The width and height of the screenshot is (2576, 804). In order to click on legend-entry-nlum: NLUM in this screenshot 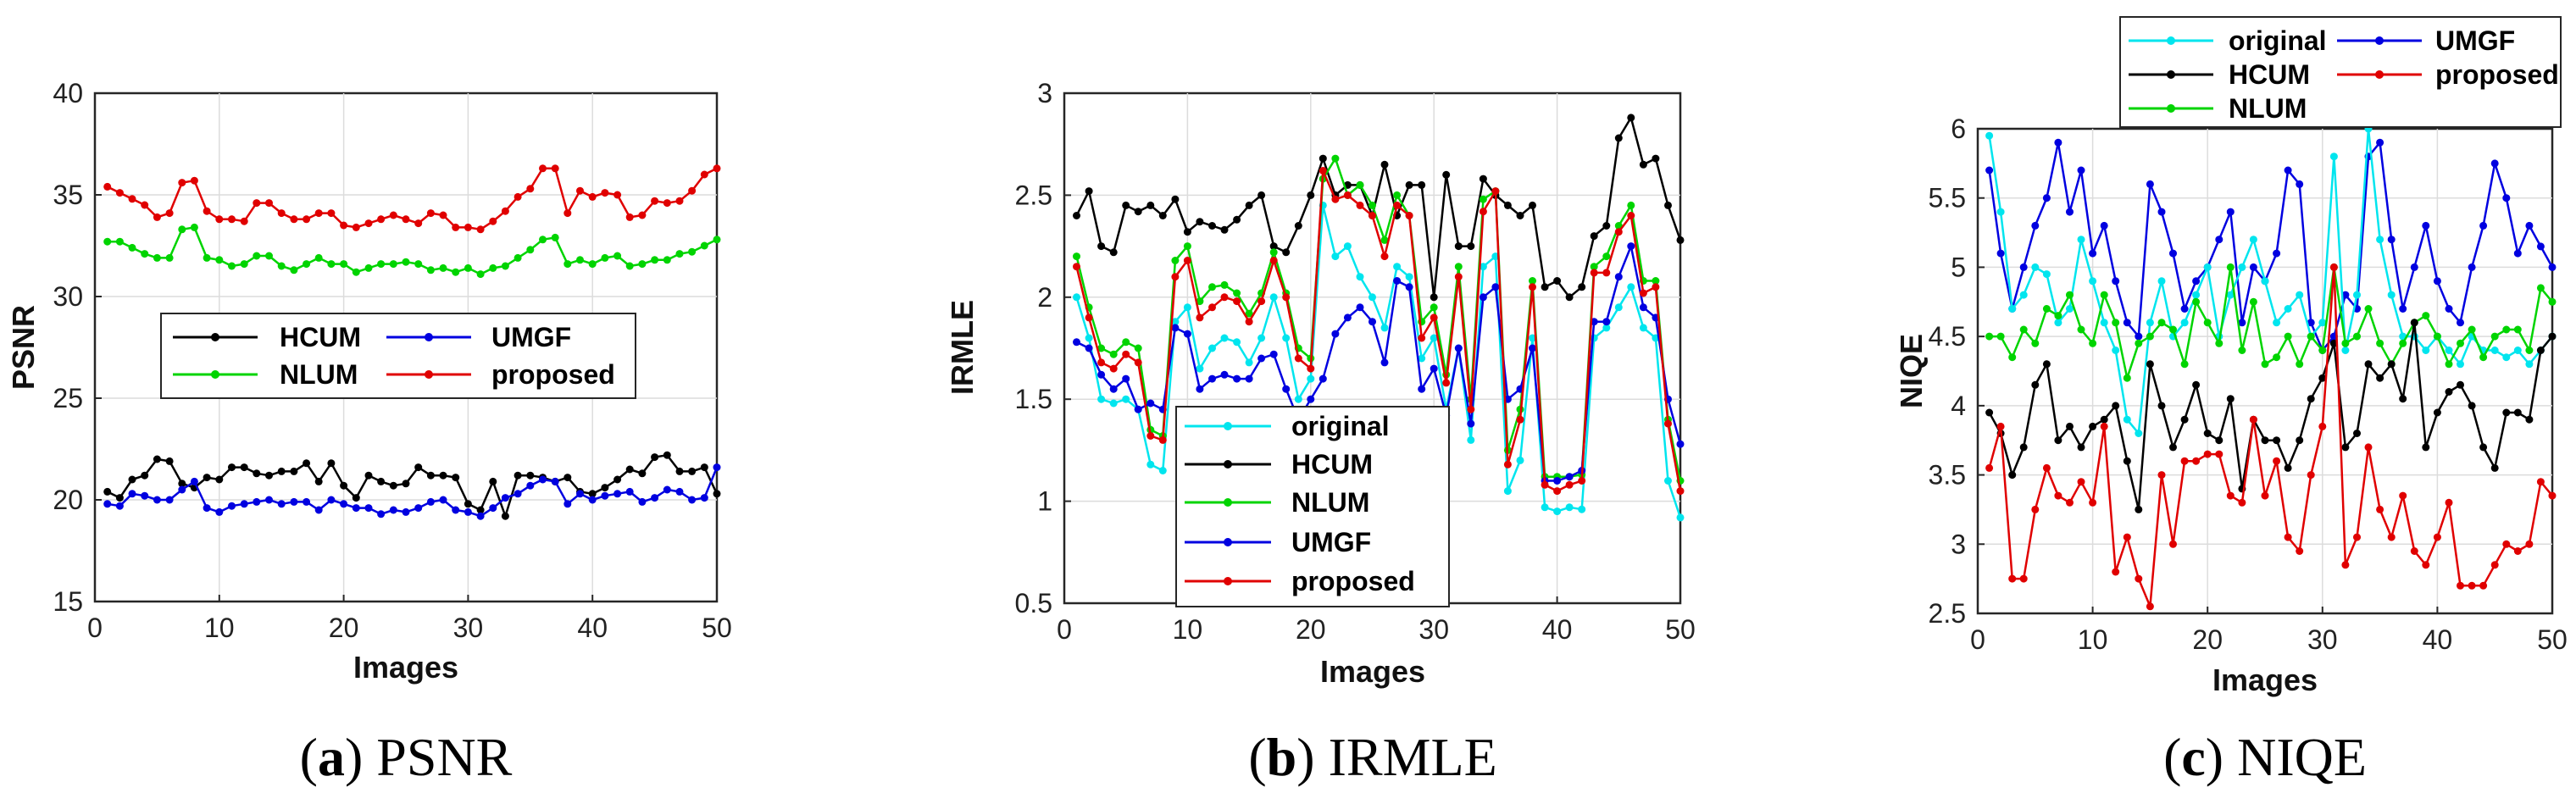, I will do `click(1277, 502)`.